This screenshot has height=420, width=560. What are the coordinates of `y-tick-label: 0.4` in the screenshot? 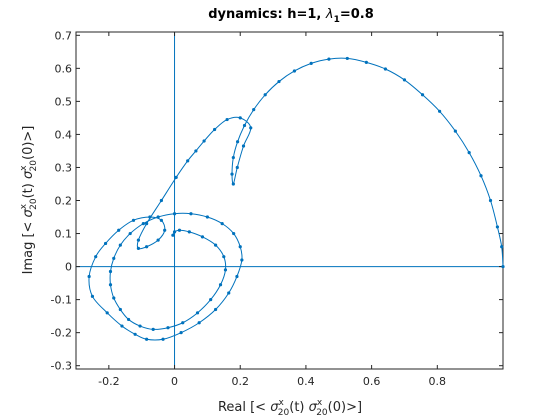 It's located at (64, 134).